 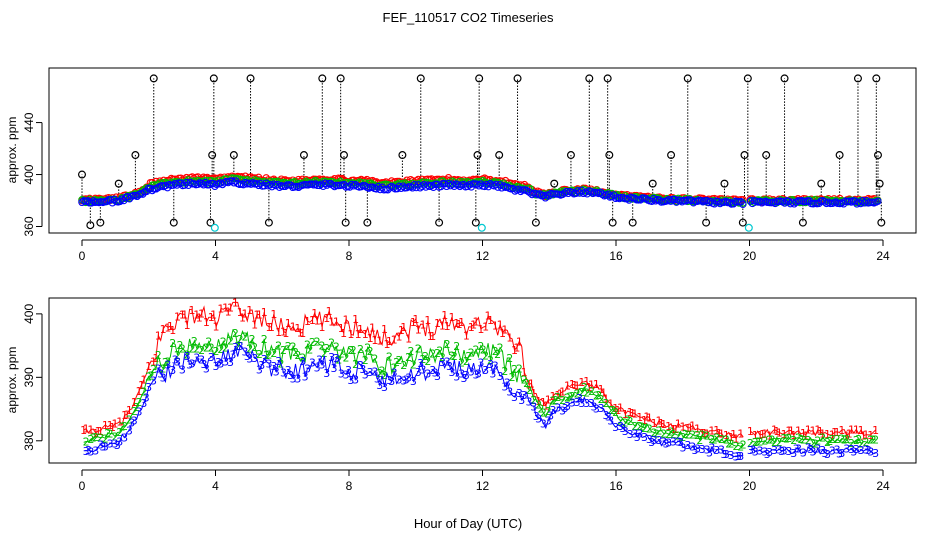 I want to click on top-x-tick-label: 12, so click(x=483, y=256).